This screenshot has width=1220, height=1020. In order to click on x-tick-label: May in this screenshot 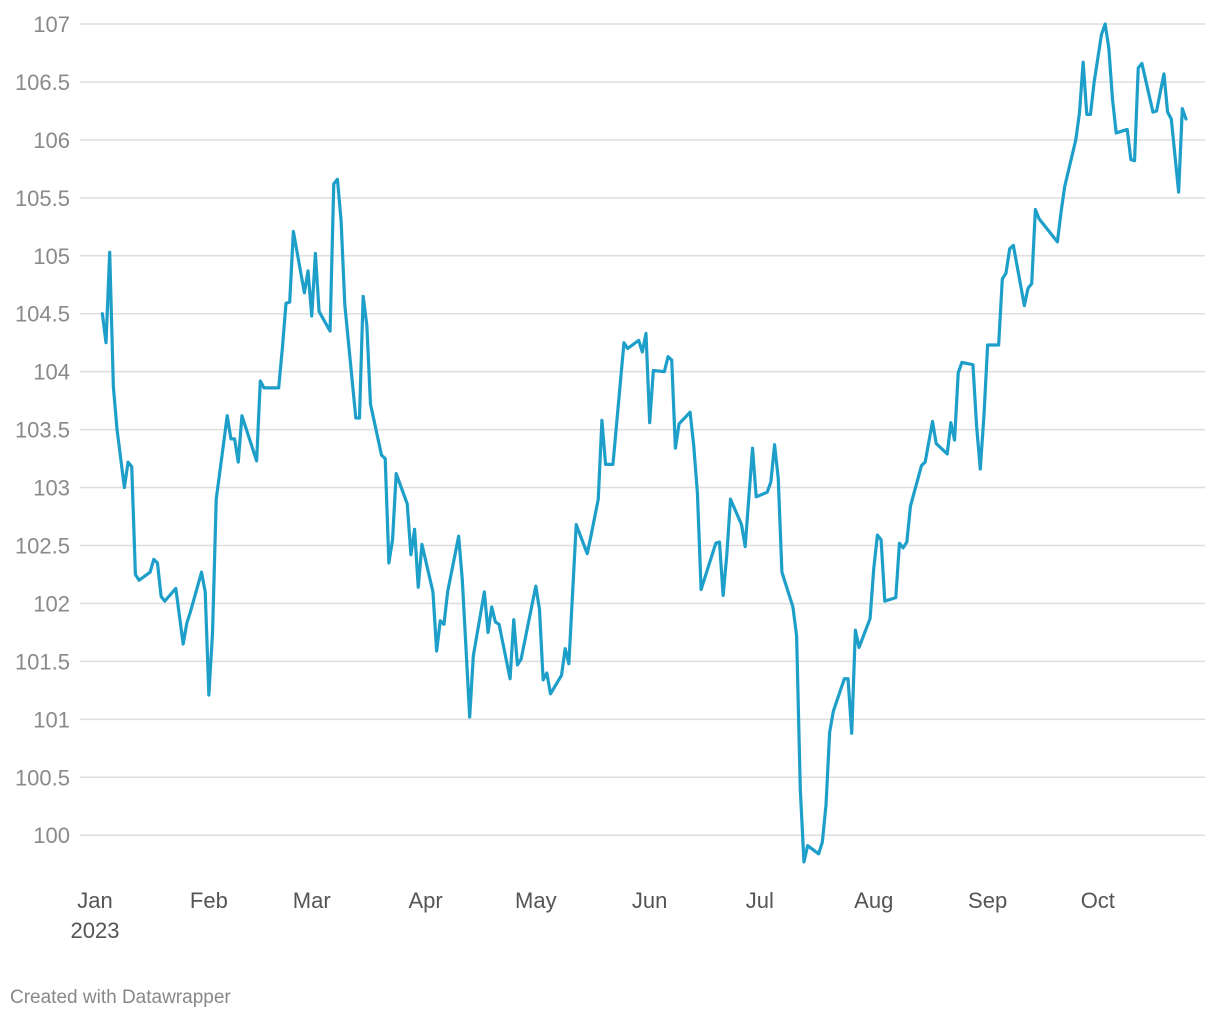, I will do `click(536, 900)`.